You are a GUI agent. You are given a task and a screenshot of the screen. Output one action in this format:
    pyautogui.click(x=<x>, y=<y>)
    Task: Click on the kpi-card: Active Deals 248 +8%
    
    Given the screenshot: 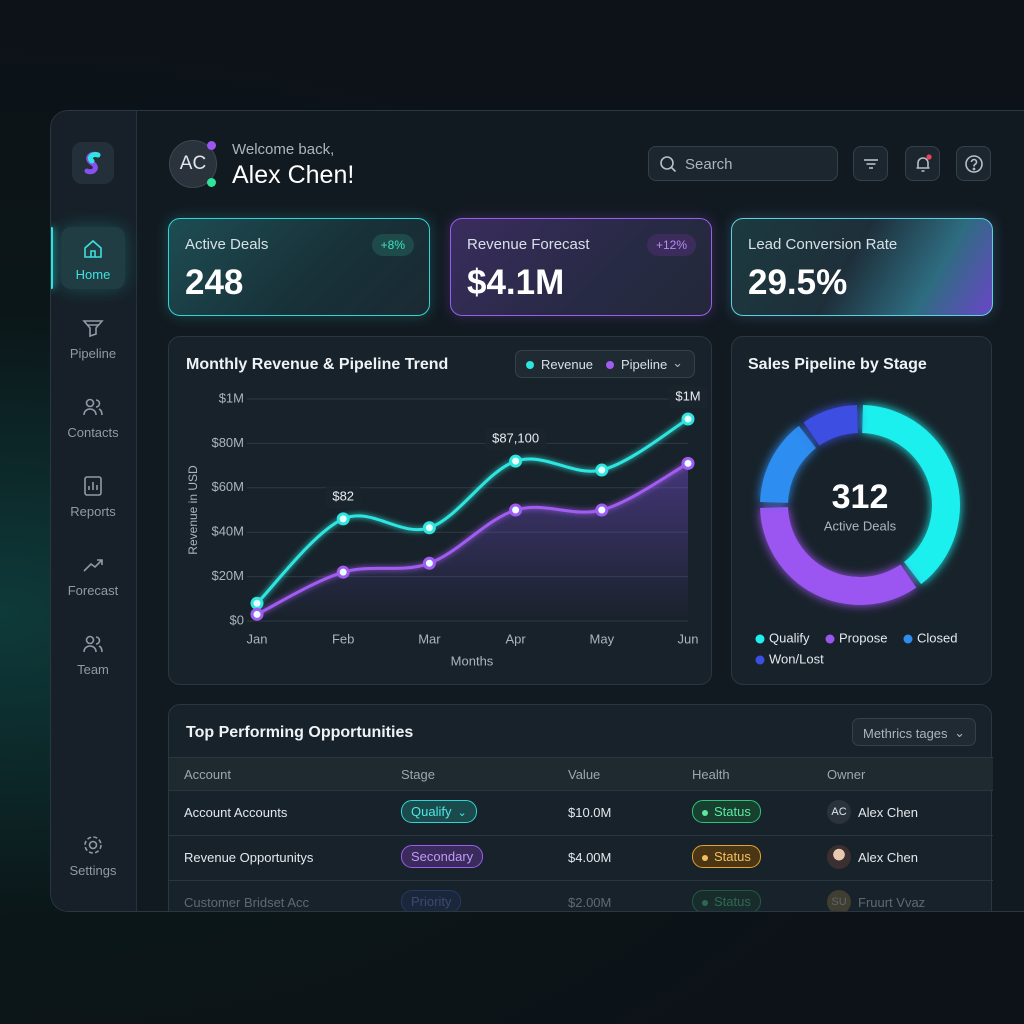 What is the action you would take?
    pyautogui.click(x=299, y=267)
    